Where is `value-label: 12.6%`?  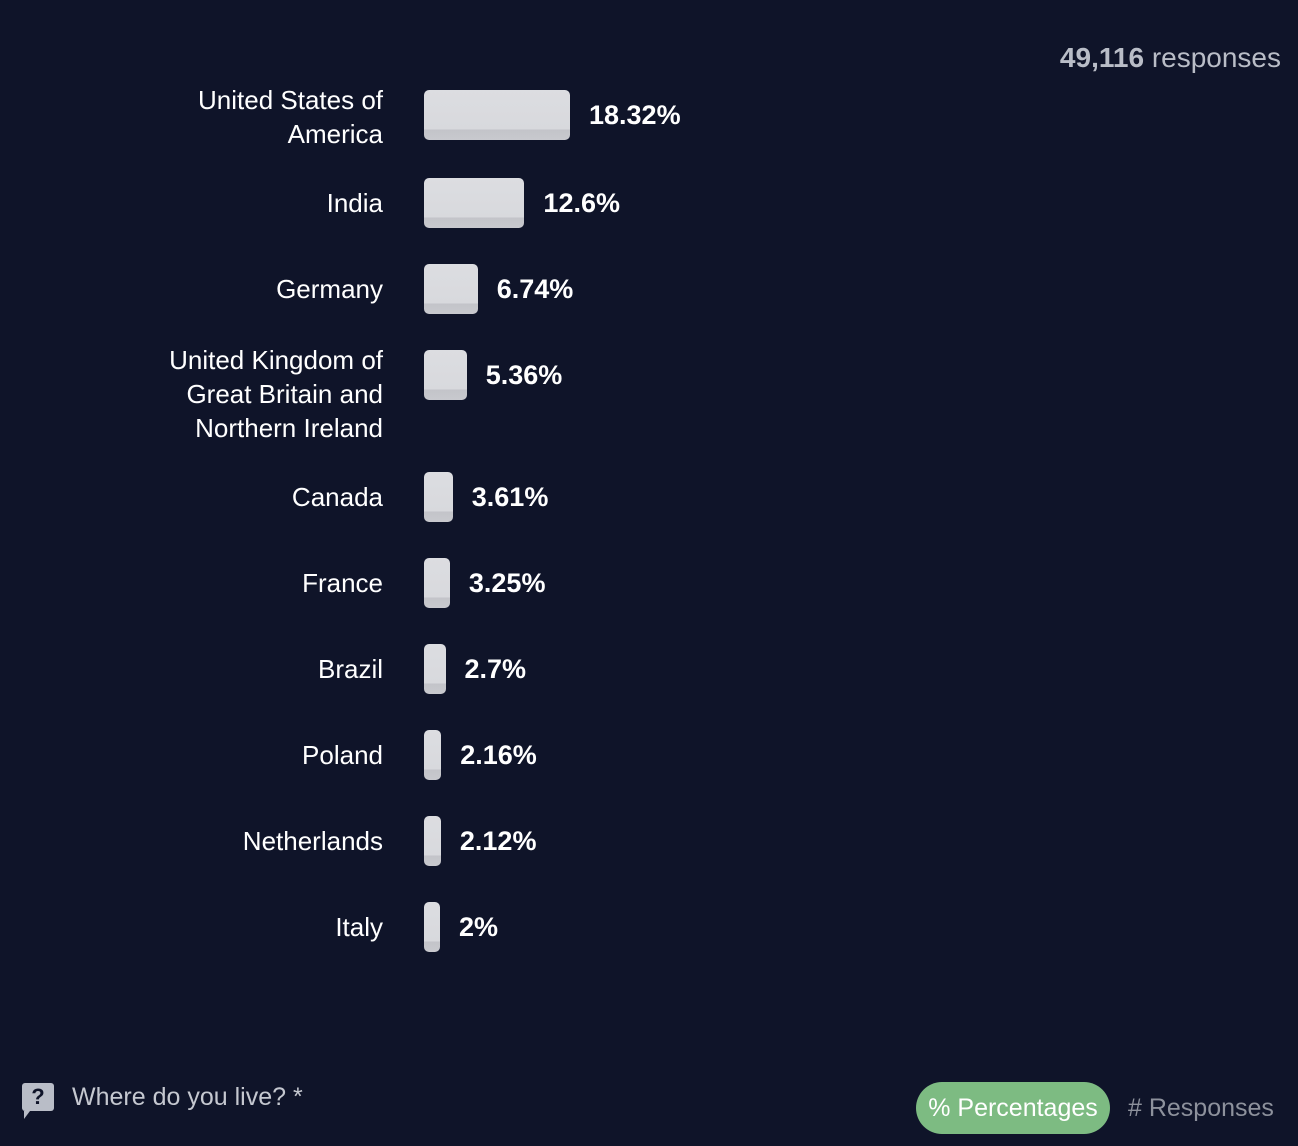
value-label: 12.6% is located at coordinates (581, 203).